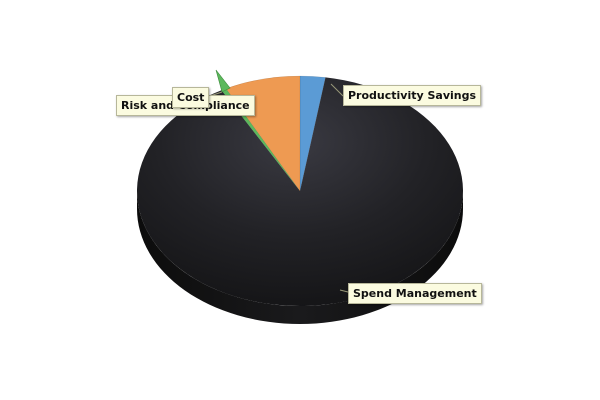 Image resolution: width=600 pixels, height=400 pixels. I want to click on slice-label-productivity-savings: Productivity Savings, so click(412, 95).